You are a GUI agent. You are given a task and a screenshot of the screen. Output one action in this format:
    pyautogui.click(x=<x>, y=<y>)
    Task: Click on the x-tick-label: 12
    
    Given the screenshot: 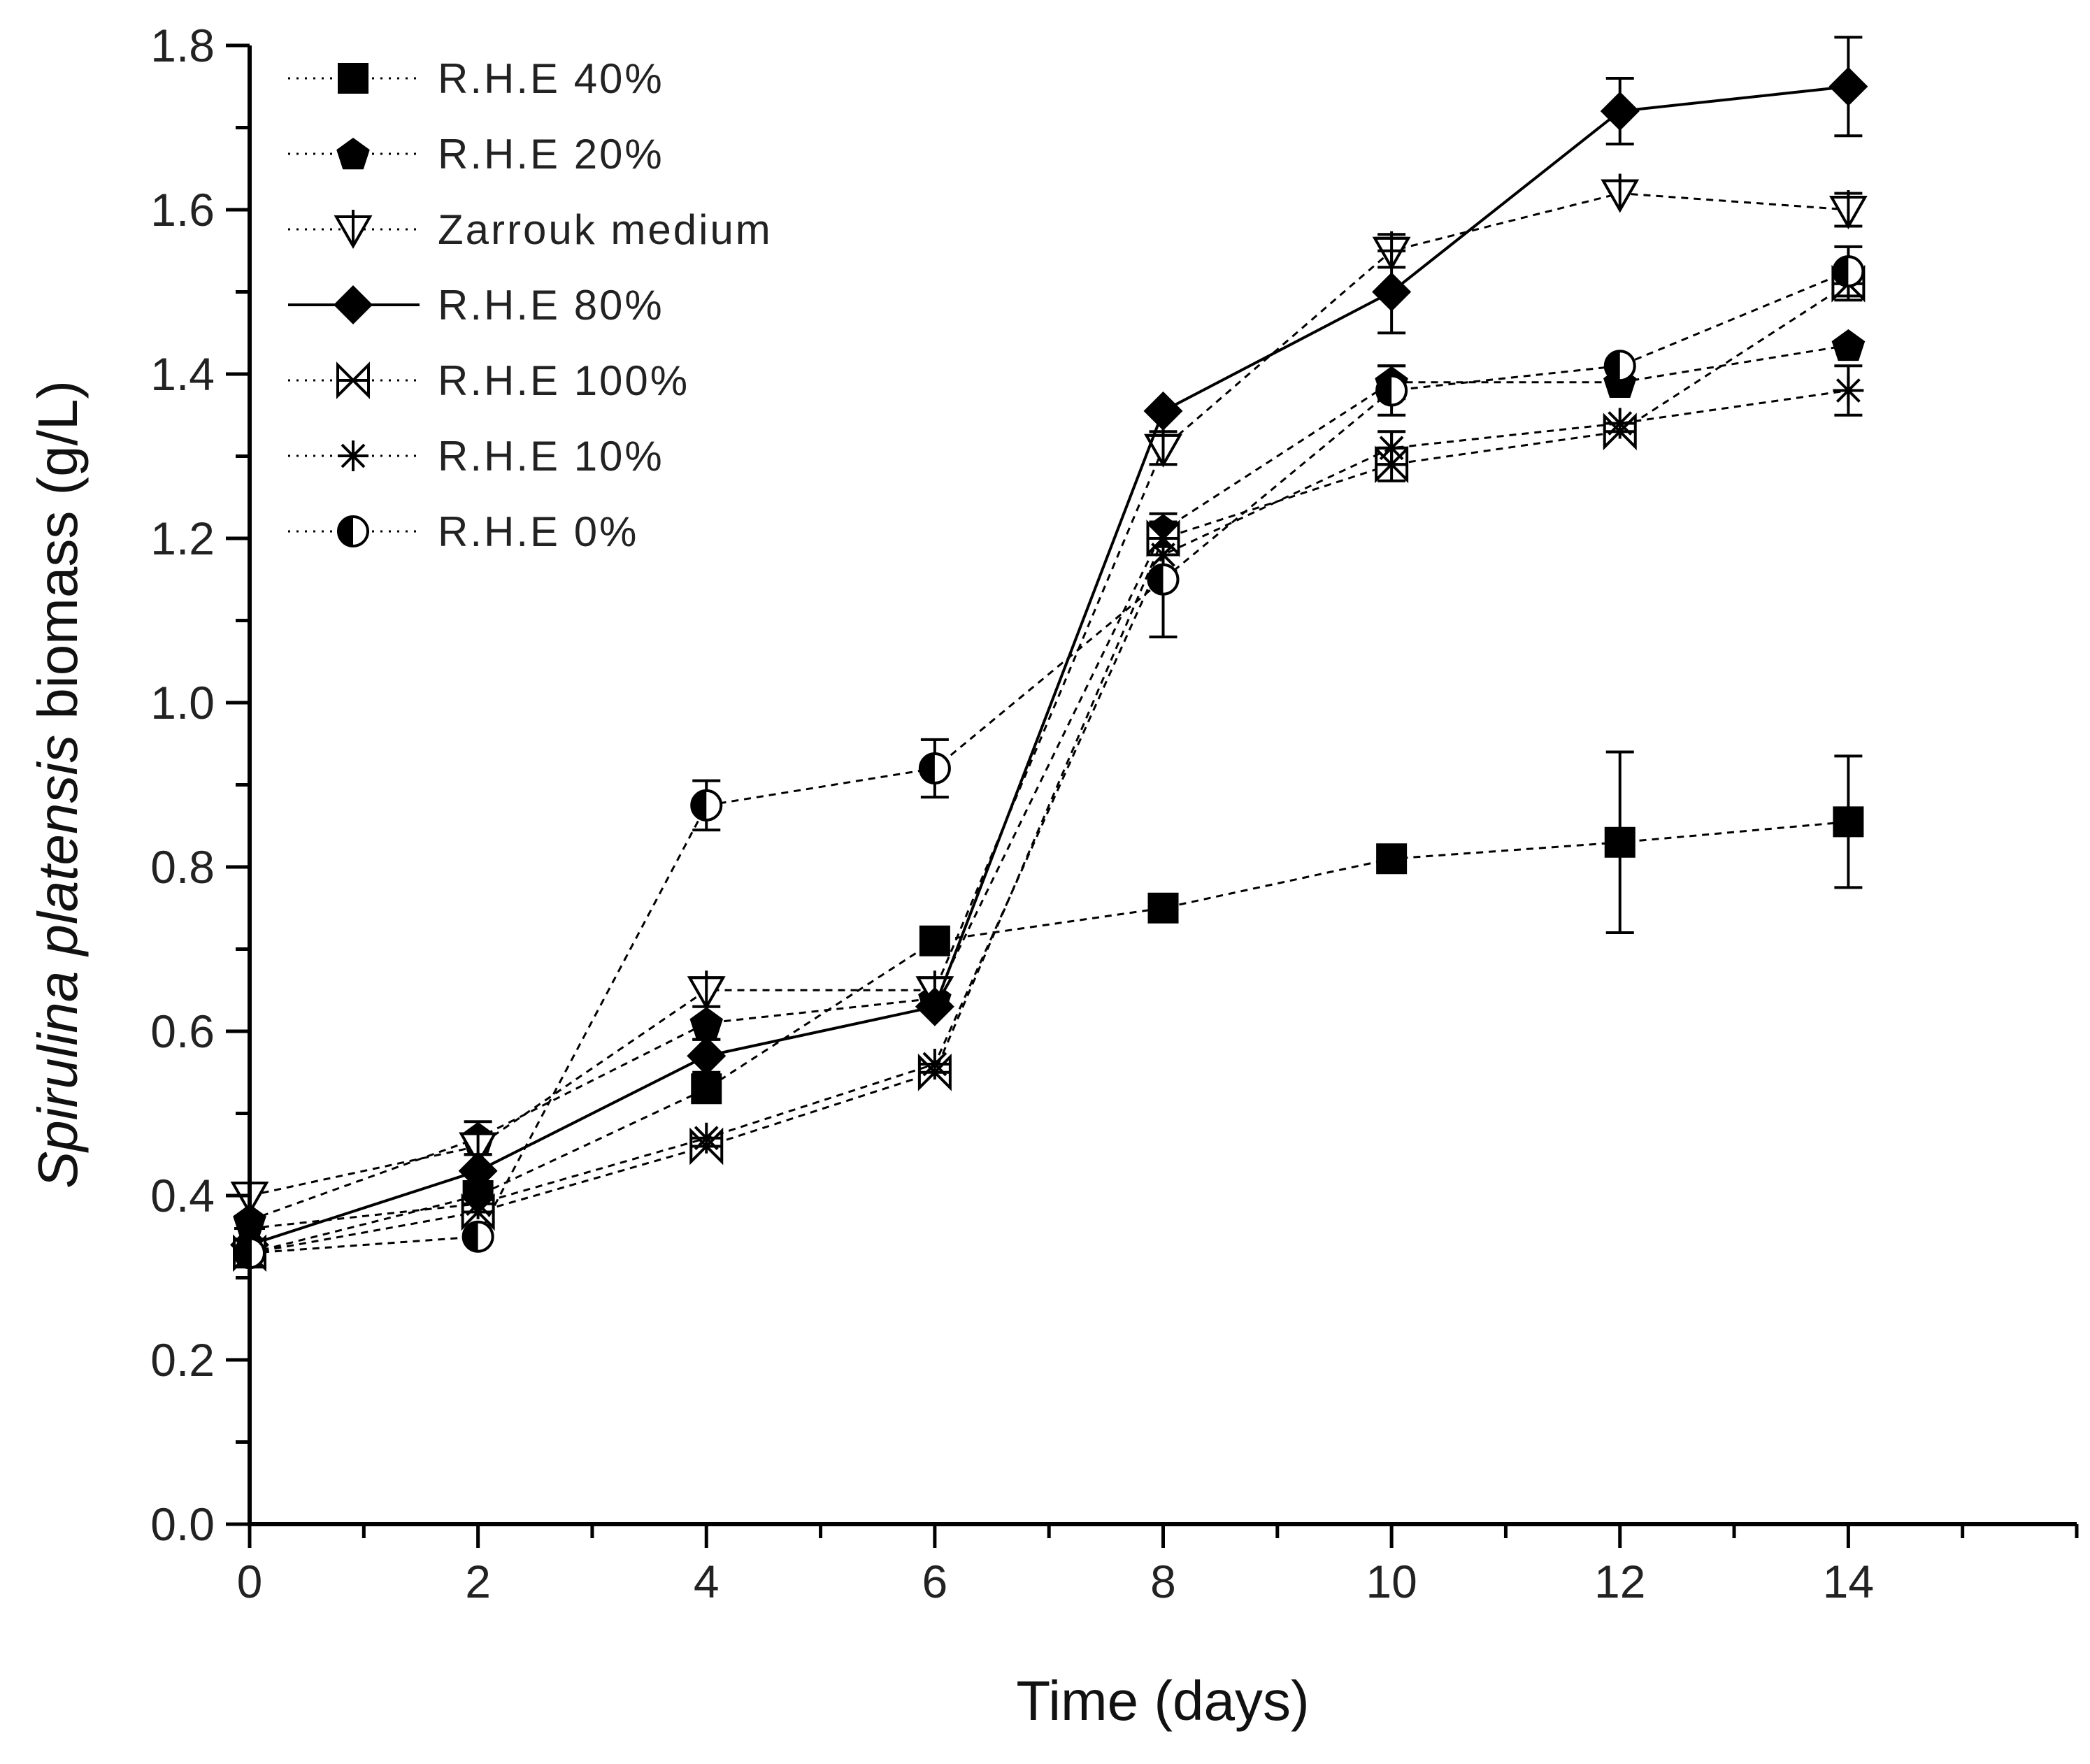 What is the action you would take?
    pyautogui.click(x=1619, y=1581)
    